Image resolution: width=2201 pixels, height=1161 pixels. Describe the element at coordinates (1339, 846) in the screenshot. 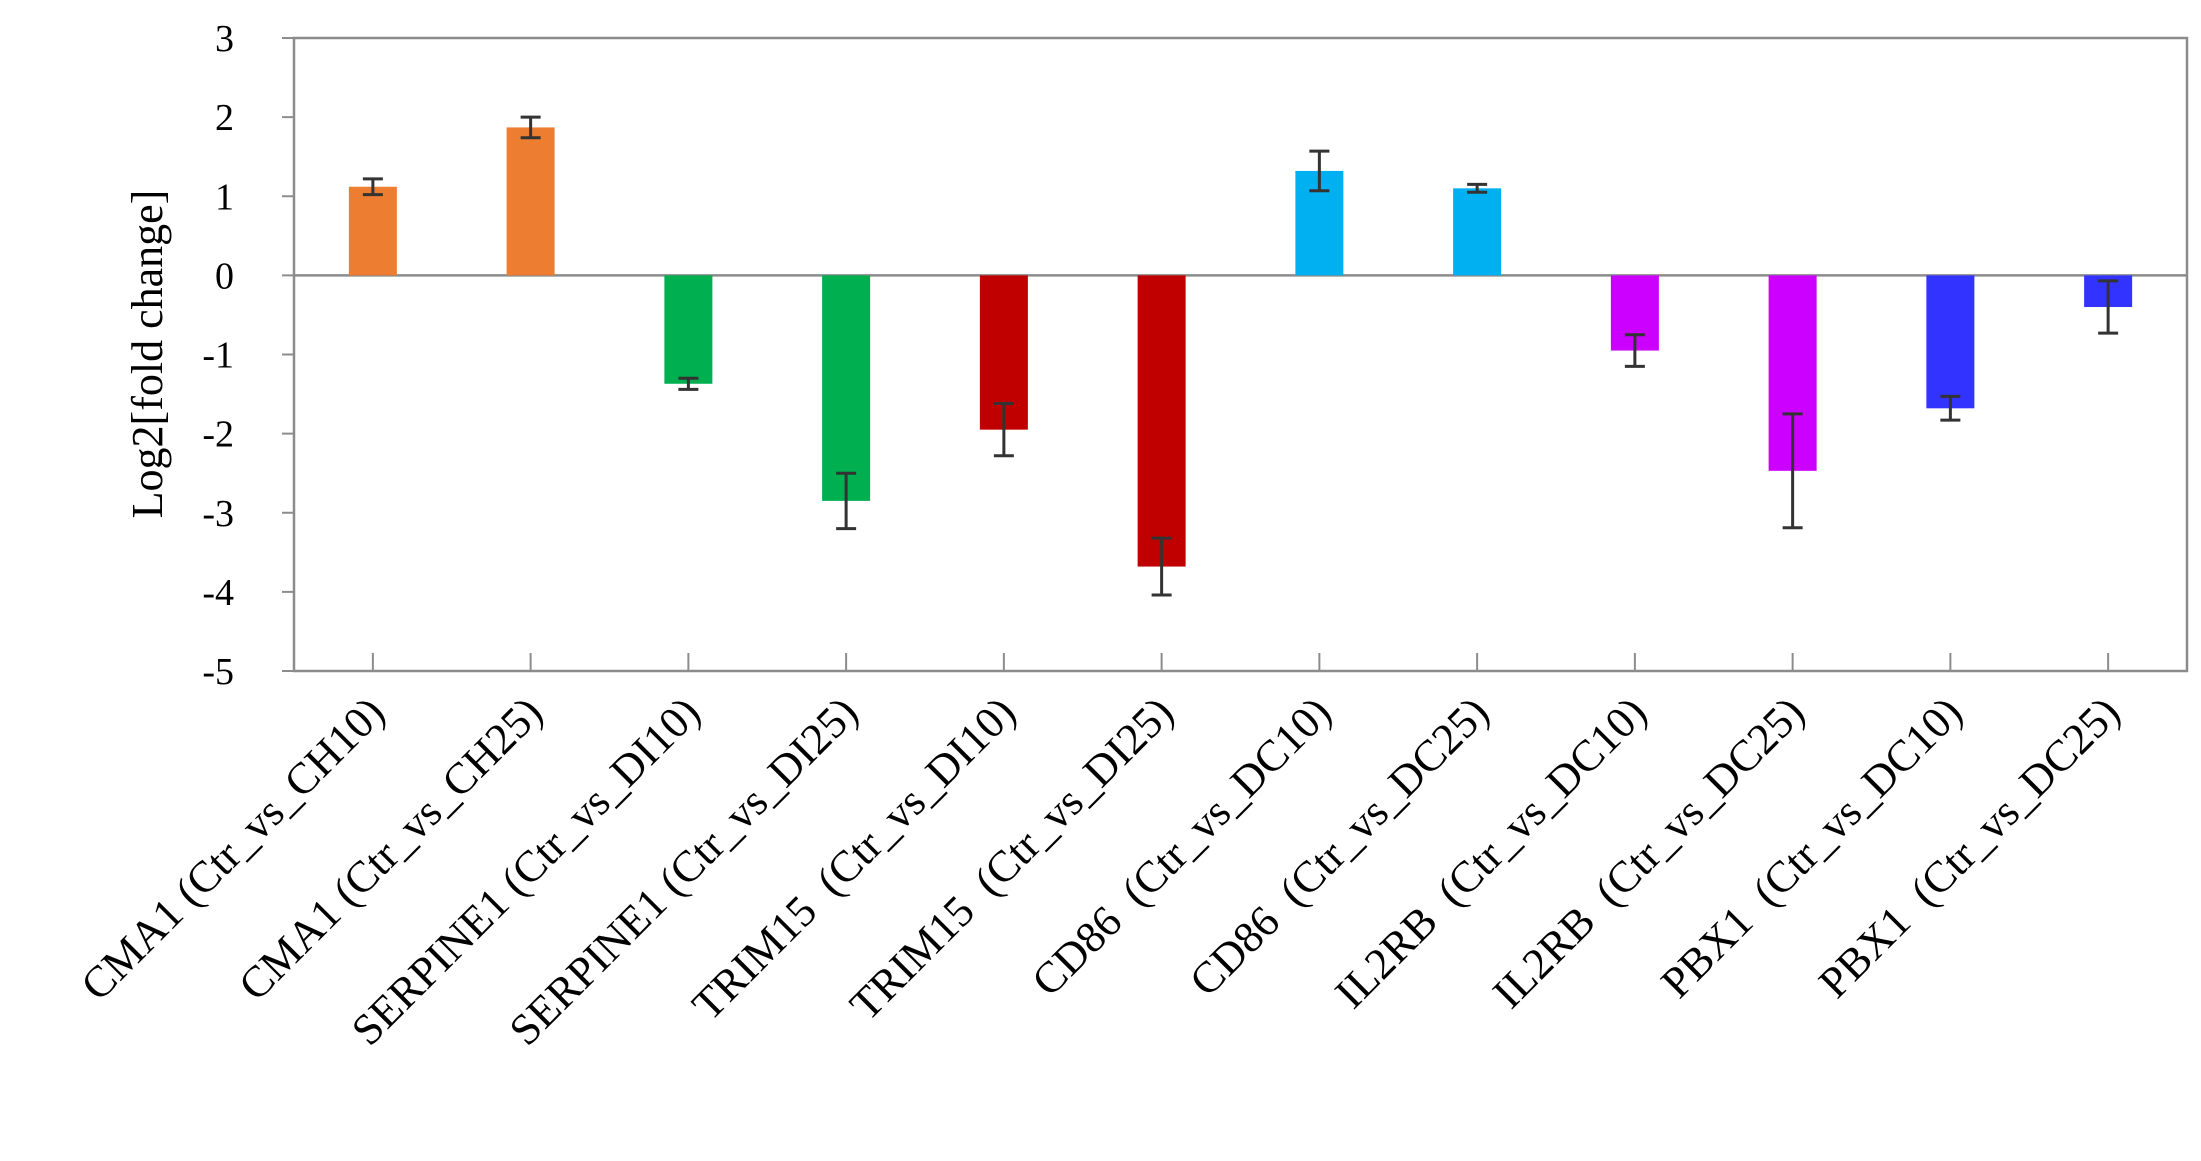

I see `x-category-label: CD86 (Ctr_vs_DC25)` at that location.